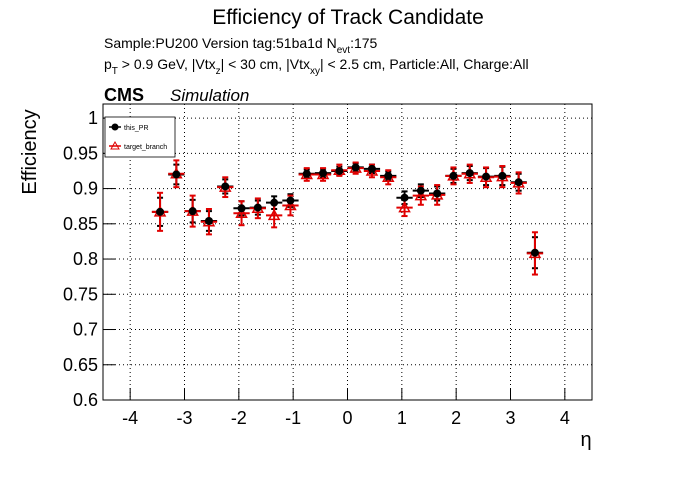 This screenshot has height=477, width=696. What do you see at coordinates (265, 64) in the screenshot?
I see `text-part: | < 30 cm, |Vtx` at bounding box center [265, 64].